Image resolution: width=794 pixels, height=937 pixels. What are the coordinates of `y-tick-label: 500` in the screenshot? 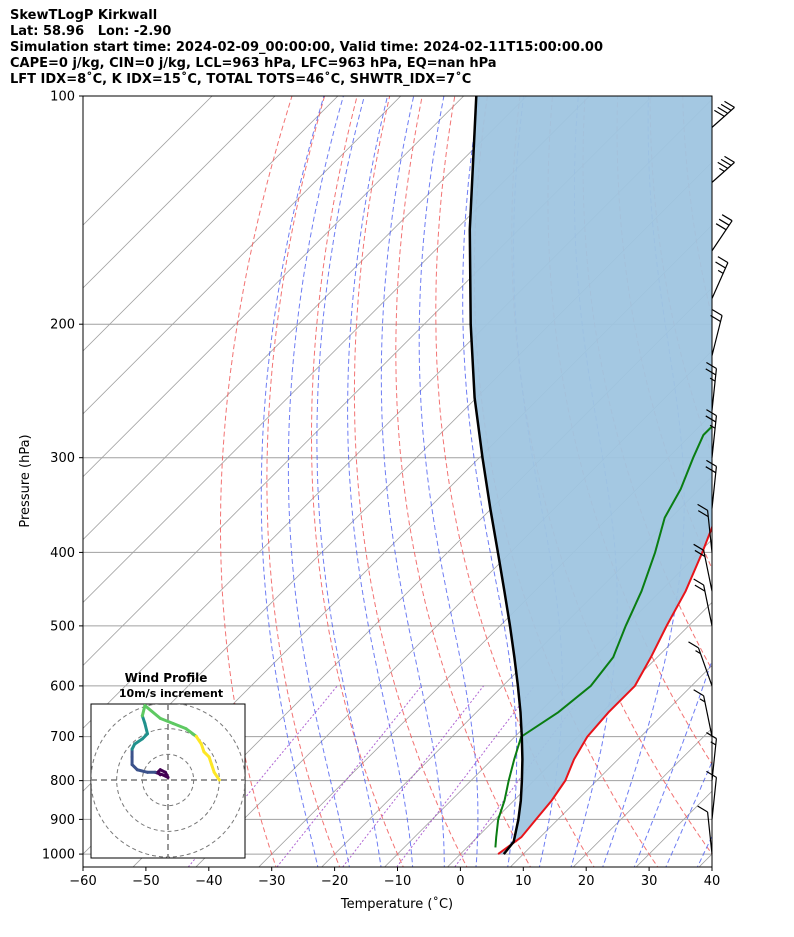 It's located at (62, 626).